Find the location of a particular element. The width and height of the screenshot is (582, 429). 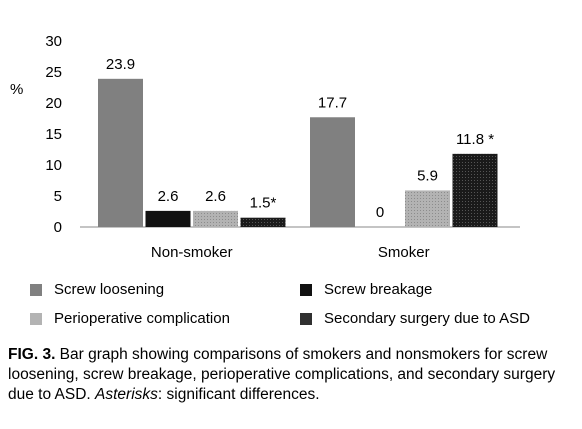

data-label: 23.9 is located at coordinates (120, 64).